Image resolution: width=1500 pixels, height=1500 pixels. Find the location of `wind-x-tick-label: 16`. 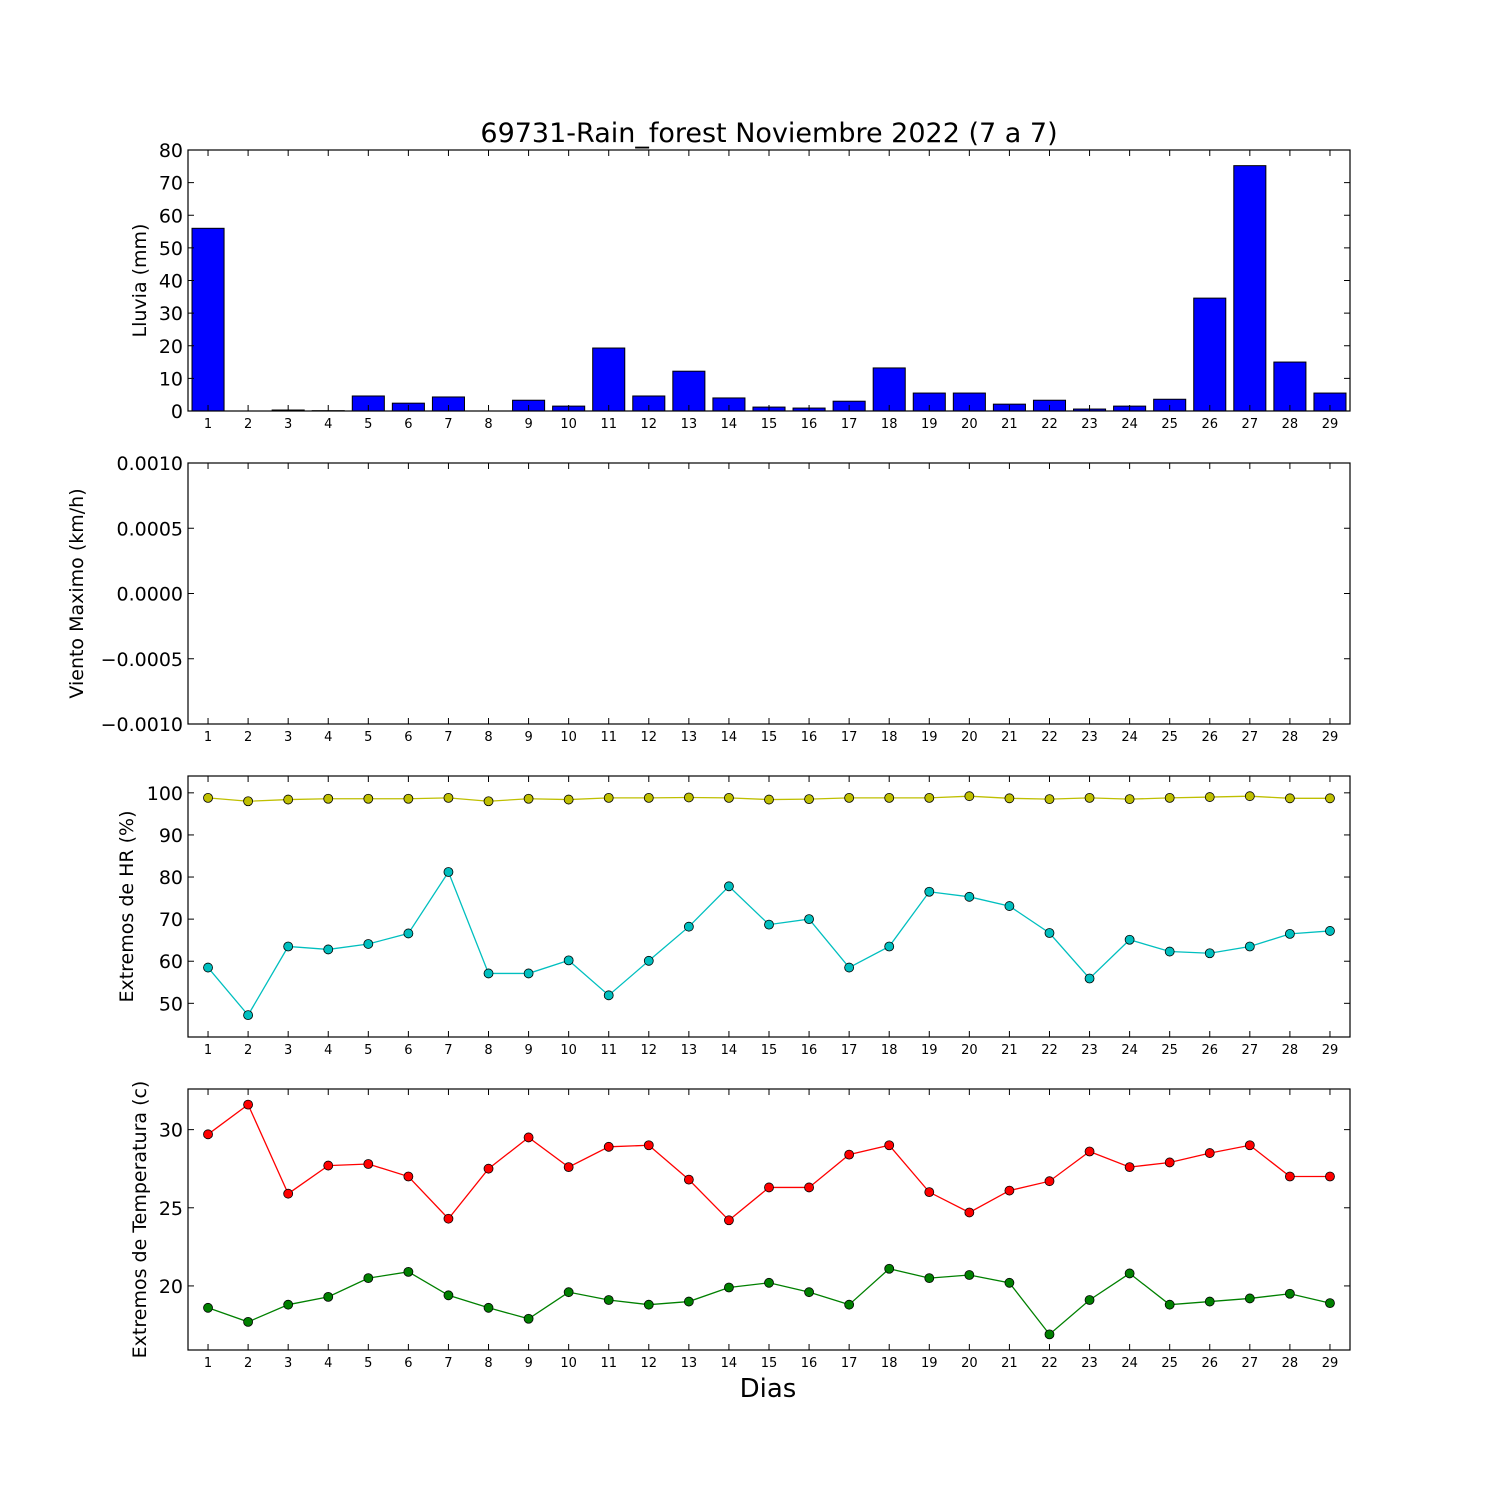

wind-x-tick-label: 16 is located at coordinates (809, 737).